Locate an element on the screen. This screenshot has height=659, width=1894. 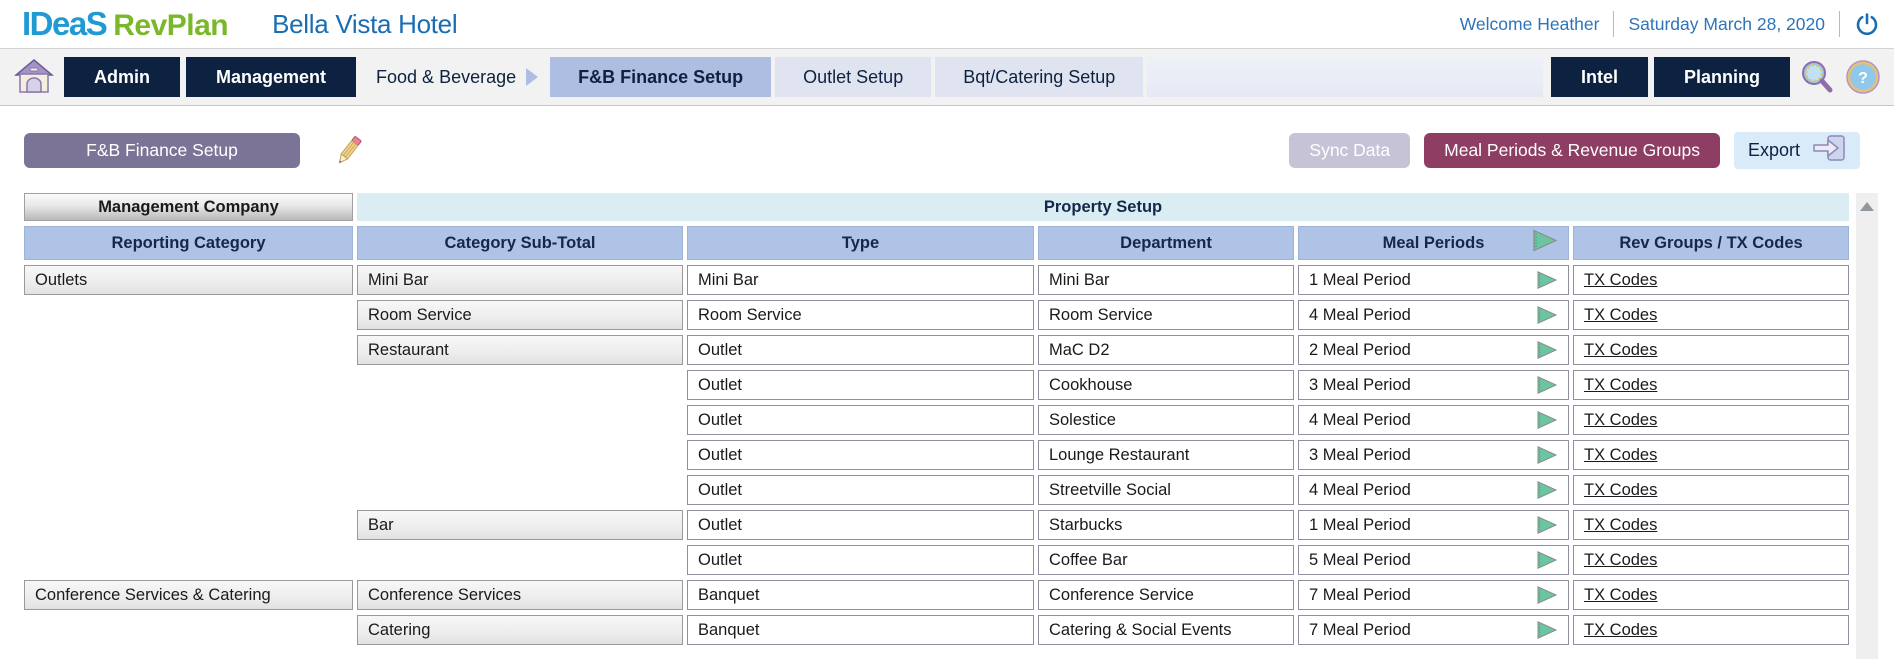
cell-department: Coffee Bar is located at coordinates (1166, 560).